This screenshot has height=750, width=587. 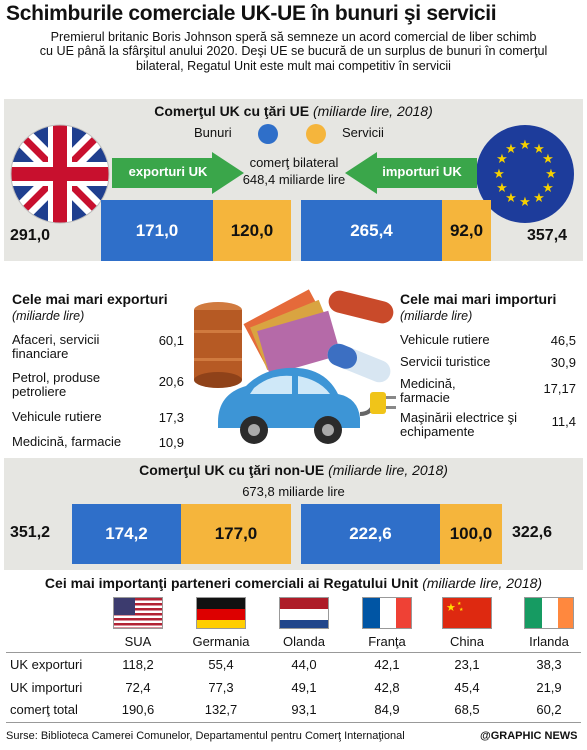 What do you see at coordinates (232, 470) in the screenshot?
I see `non-eu-section-title-text: Comerţul UK cu ţări non-UE` at bounding box center [232, 470].